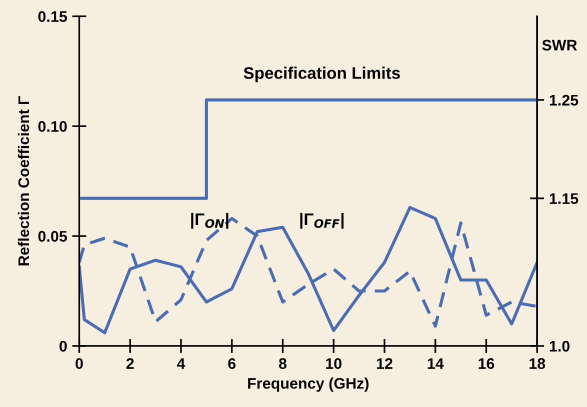  Describe the element at coordinates (53, 236) in the screenshot. I see `y-tick-label: 0.05` at that location.